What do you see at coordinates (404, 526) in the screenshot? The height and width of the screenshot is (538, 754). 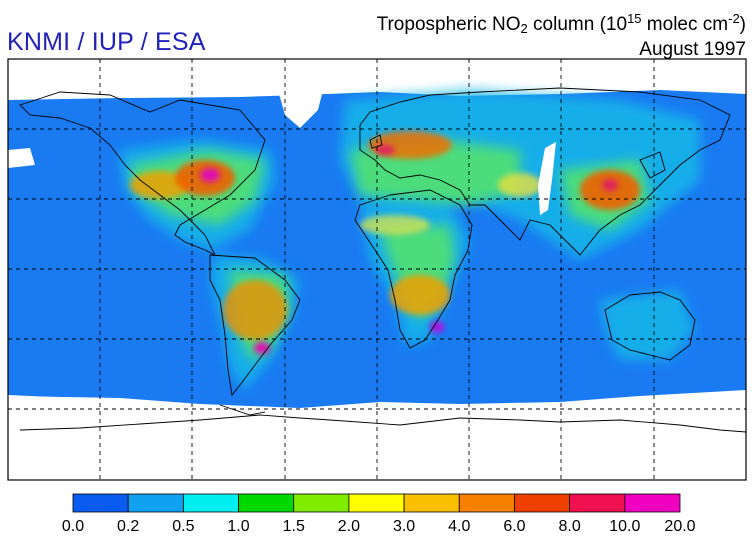 I see `colorbar-tick-label: 3.0` at bounding box center [404, 526].